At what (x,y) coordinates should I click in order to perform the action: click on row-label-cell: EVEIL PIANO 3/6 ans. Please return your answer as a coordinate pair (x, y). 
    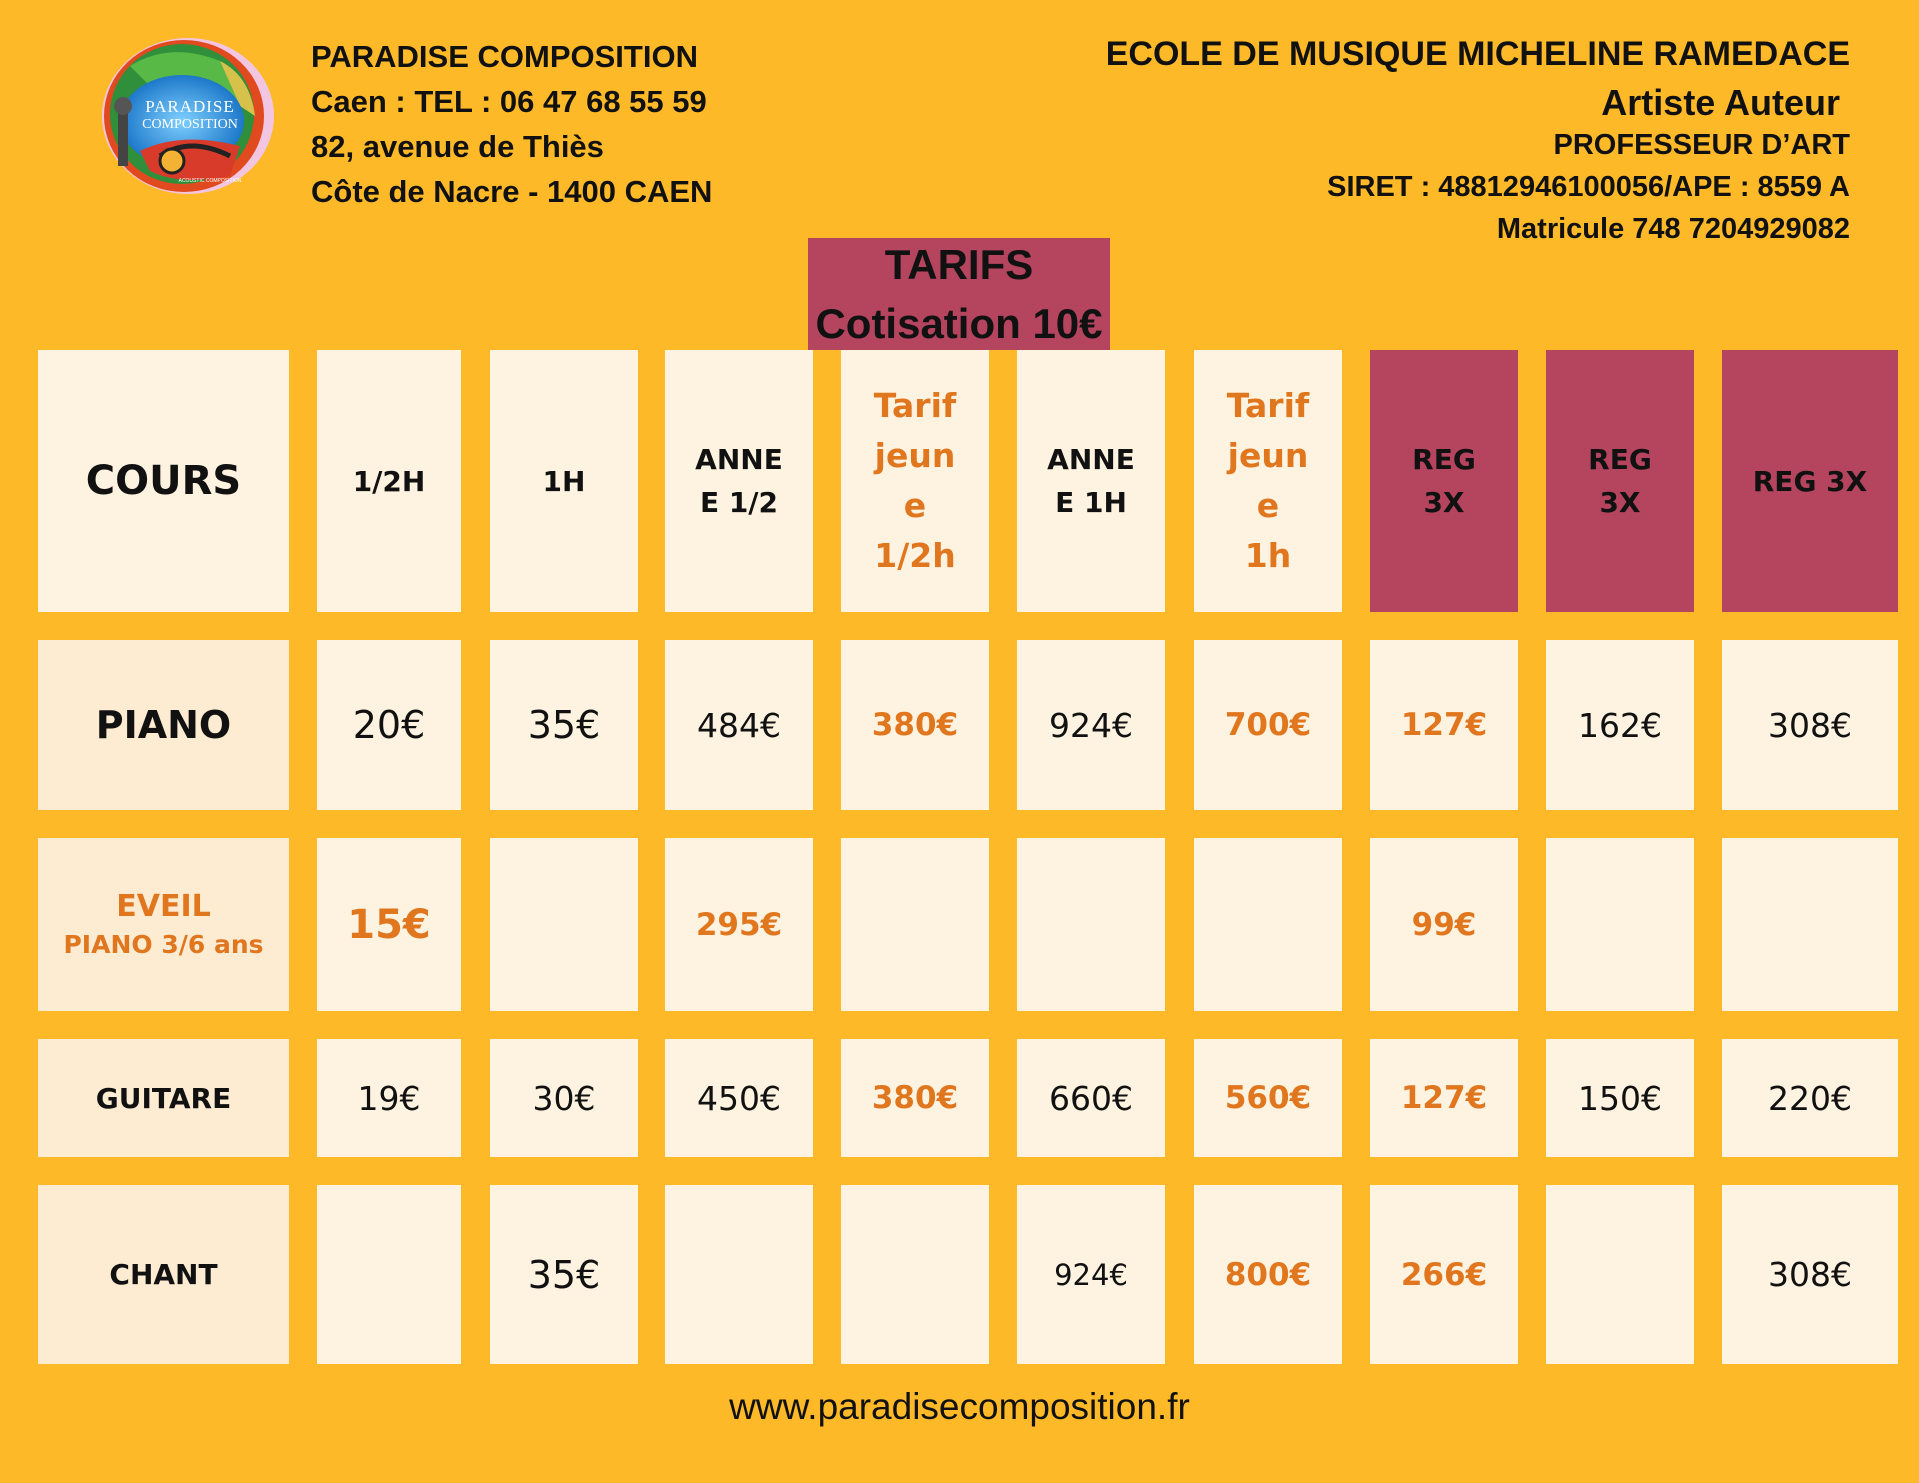
    Looking at the image, I should click on (163, 924).